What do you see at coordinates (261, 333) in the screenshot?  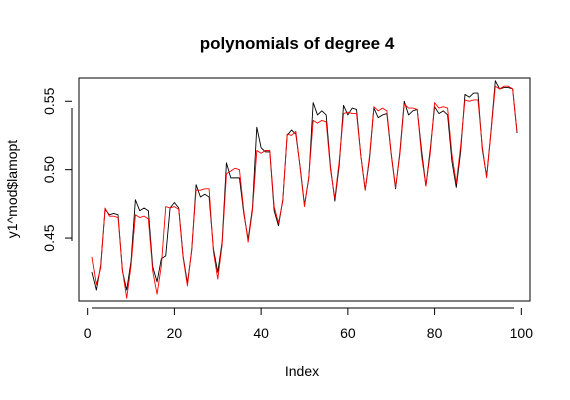 I see `x-tick-label: 40` at bounding box center [261, 333].